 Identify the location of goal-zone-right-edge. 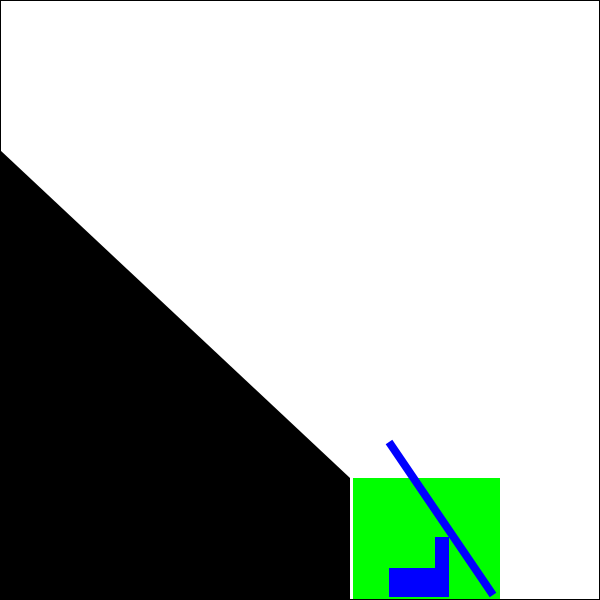
(501, 539).